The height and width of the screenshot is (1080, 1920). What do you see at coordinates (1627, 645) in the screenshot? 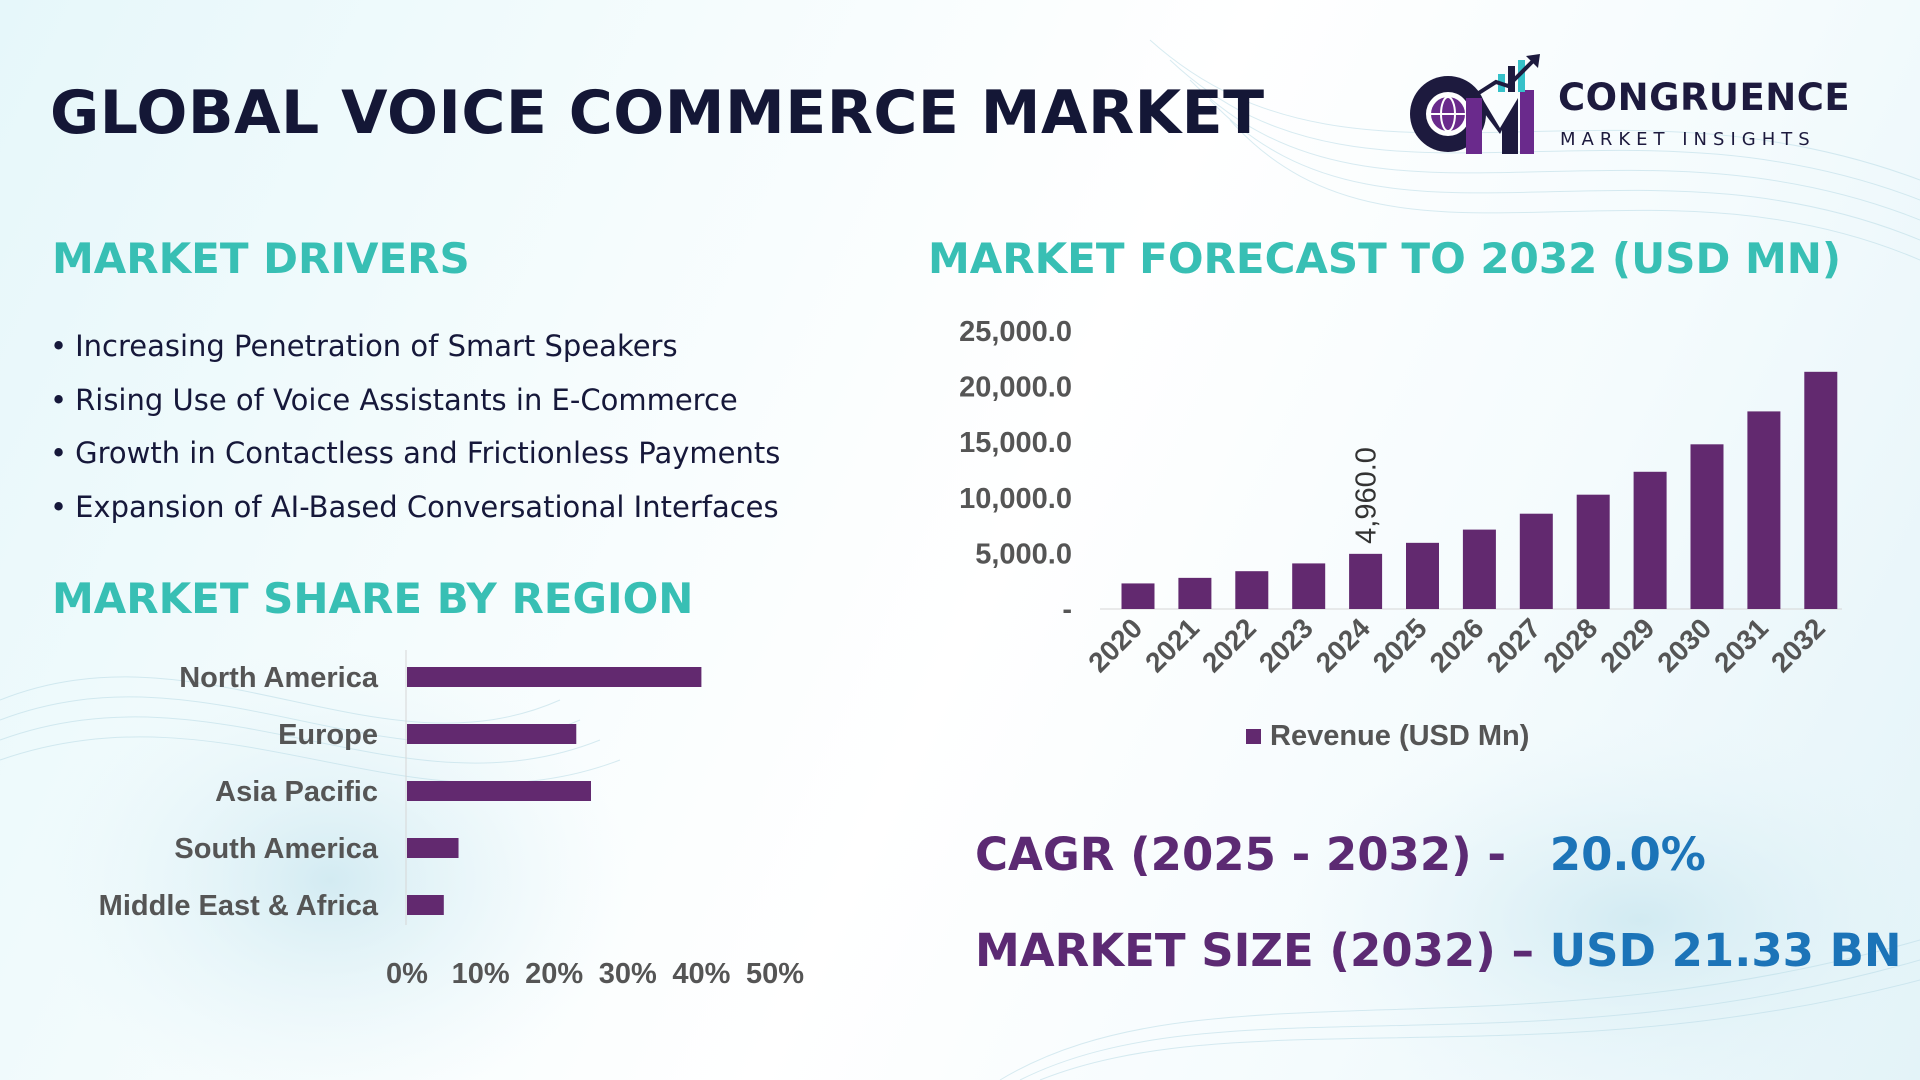
I see `forecast-x-tick-label: 2029` at bounding box center [1627, 645].